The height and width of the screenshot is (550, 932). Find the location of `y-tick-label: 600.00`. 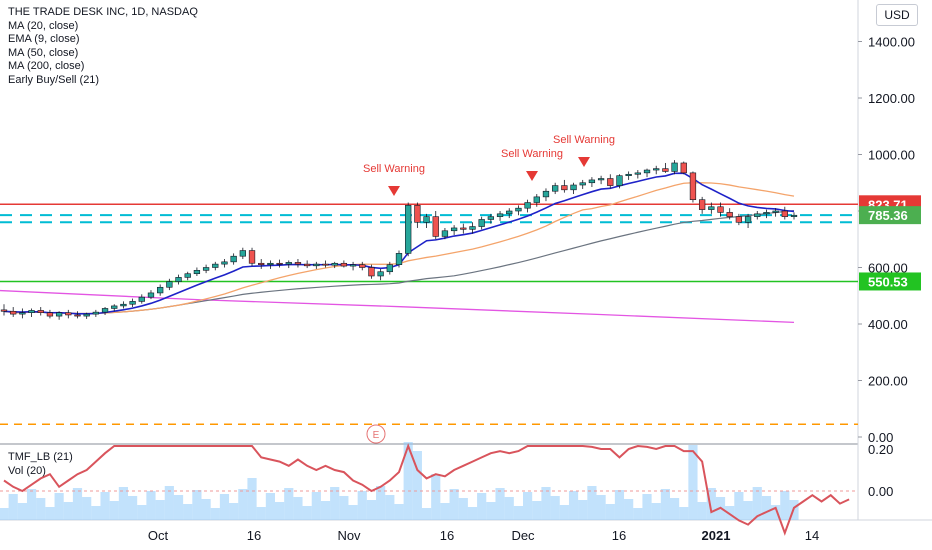

y-tick-label: 600.00 is located at coordinates (888, 268).